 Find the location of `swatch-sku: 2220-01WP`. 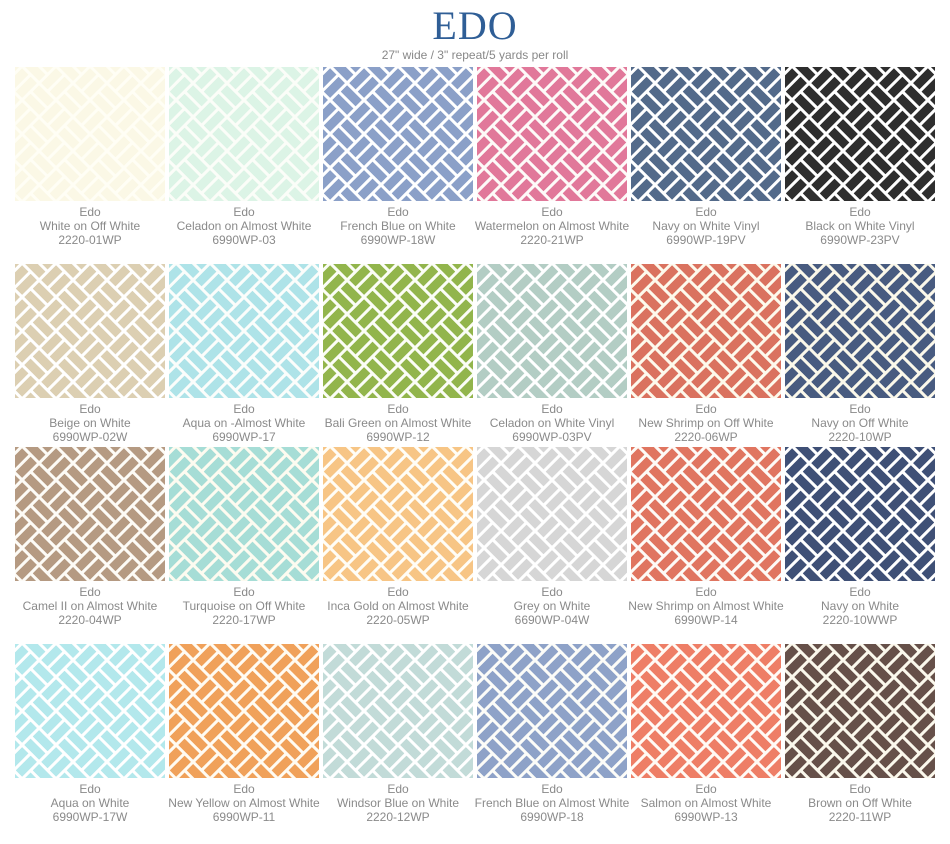

swatch-sku: 2220-01WP is located at coordinates (90, 240).